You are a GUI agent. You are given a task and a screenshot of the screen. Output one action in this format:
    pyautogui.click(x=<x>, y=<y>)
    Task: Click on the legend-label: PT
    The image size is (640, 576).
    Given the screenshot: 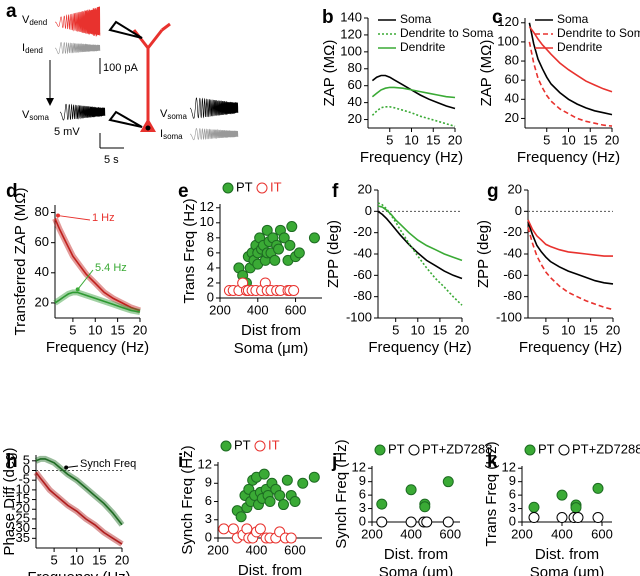 What is the action you would take?
    pyautogui.click(x=244, y=186)
    